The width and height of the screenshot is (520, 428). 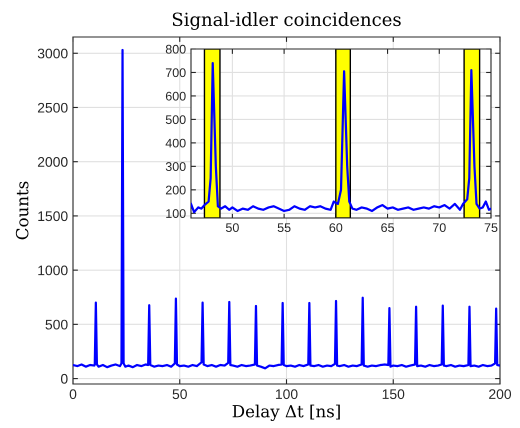 I want to click on x-tick-label: 55, so click(x=284, y=227).